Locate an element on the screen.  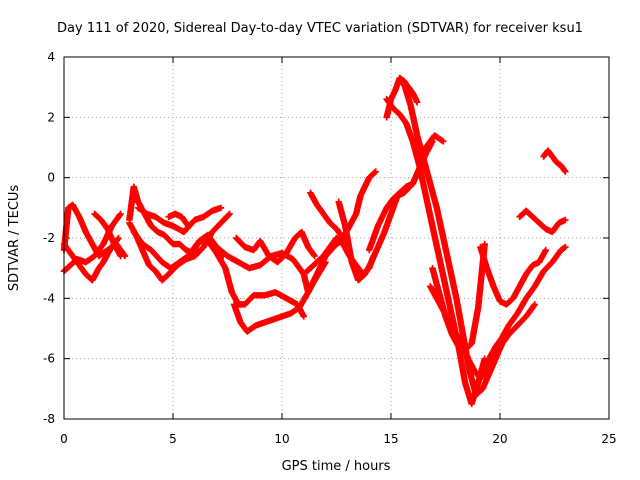
x-tick-label: 5 is located at coordinates (173, 439).